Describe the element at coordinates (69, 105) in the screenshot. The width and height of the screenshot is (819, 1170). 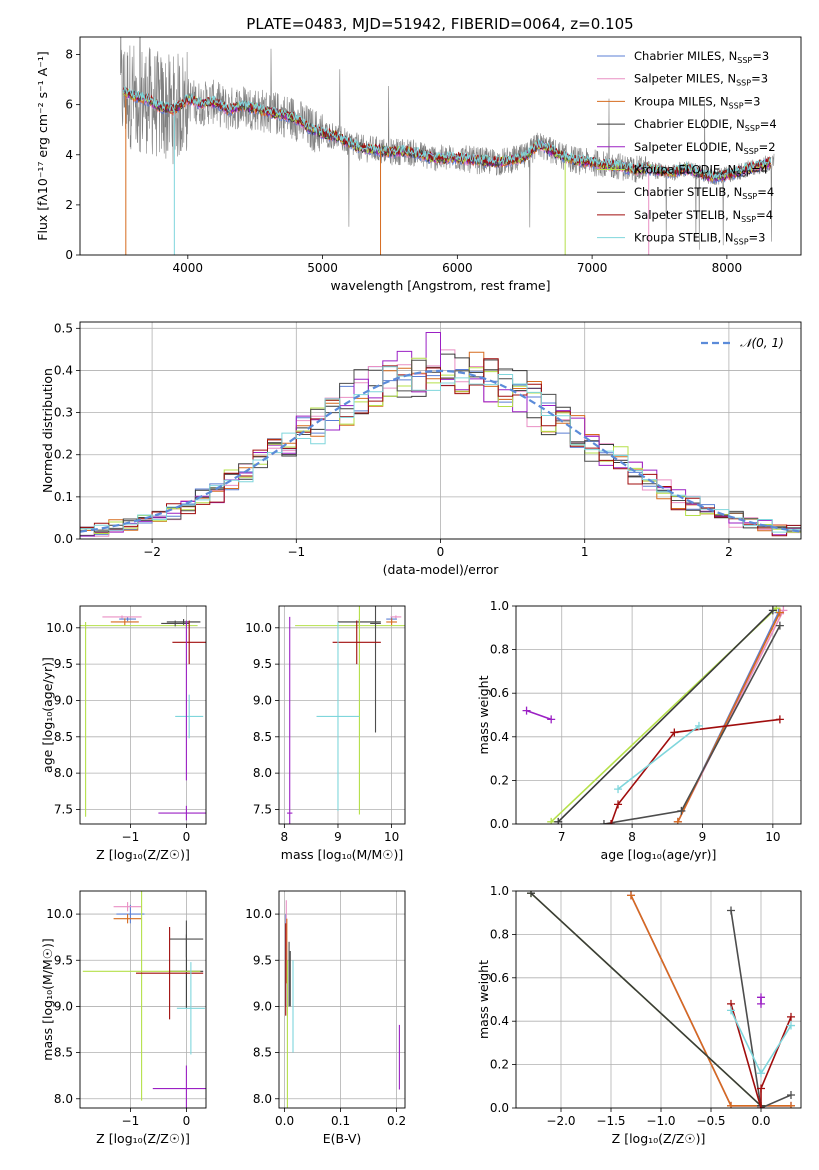
I see `y-tick-label: 6` at that location.